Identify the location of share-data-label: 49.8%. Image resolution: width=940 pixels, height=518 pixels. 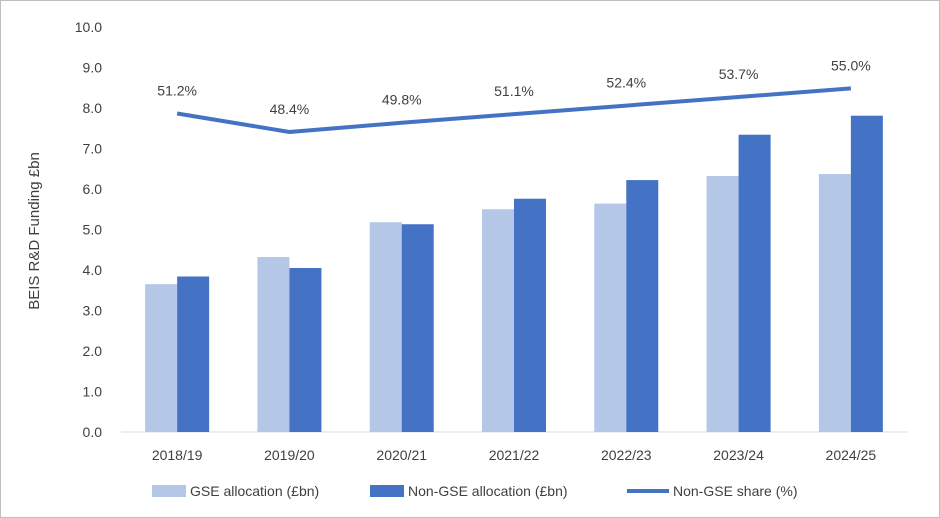
(402, 100).